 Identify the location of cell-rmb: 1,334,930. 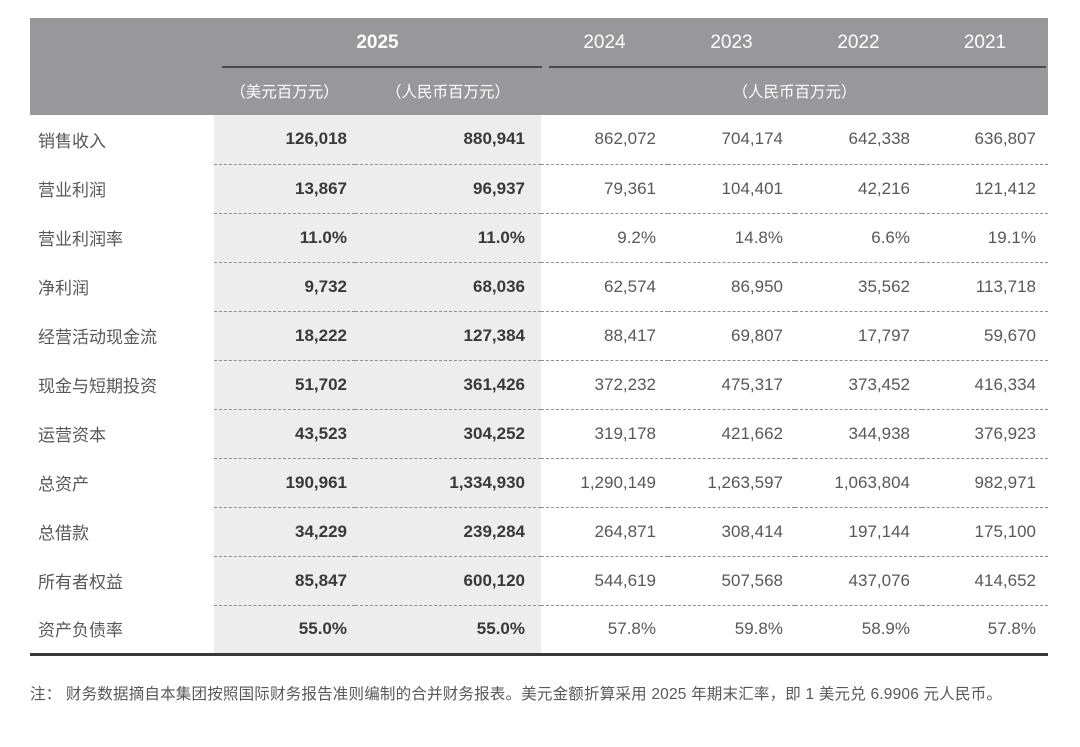
(448, 482).